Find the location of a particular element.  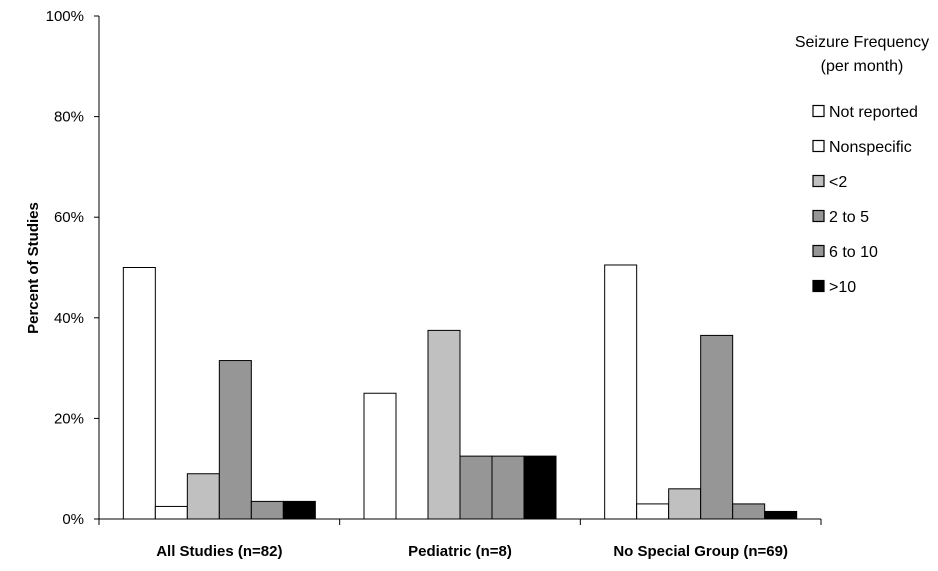

y-tick-label: 100% is located at coordinates (65, 16).